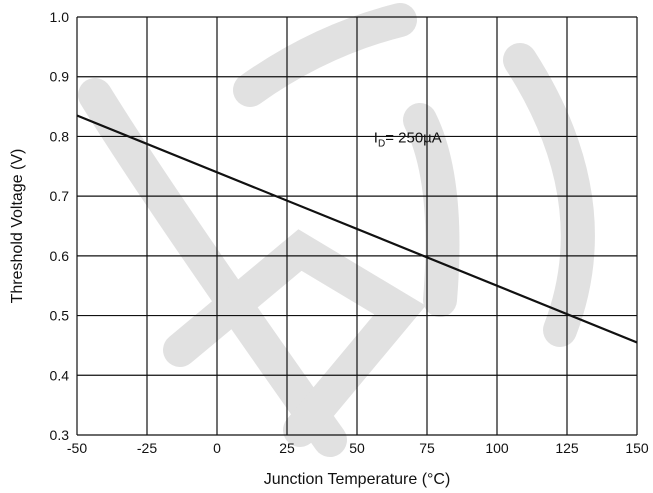 The height and width of the screenshot is (493, 653). What do you see at coordinates (17, 226) in the screenshot?
I see `y-axis-title: Threshold Voltage (V)` at bounding box center [17, 226].